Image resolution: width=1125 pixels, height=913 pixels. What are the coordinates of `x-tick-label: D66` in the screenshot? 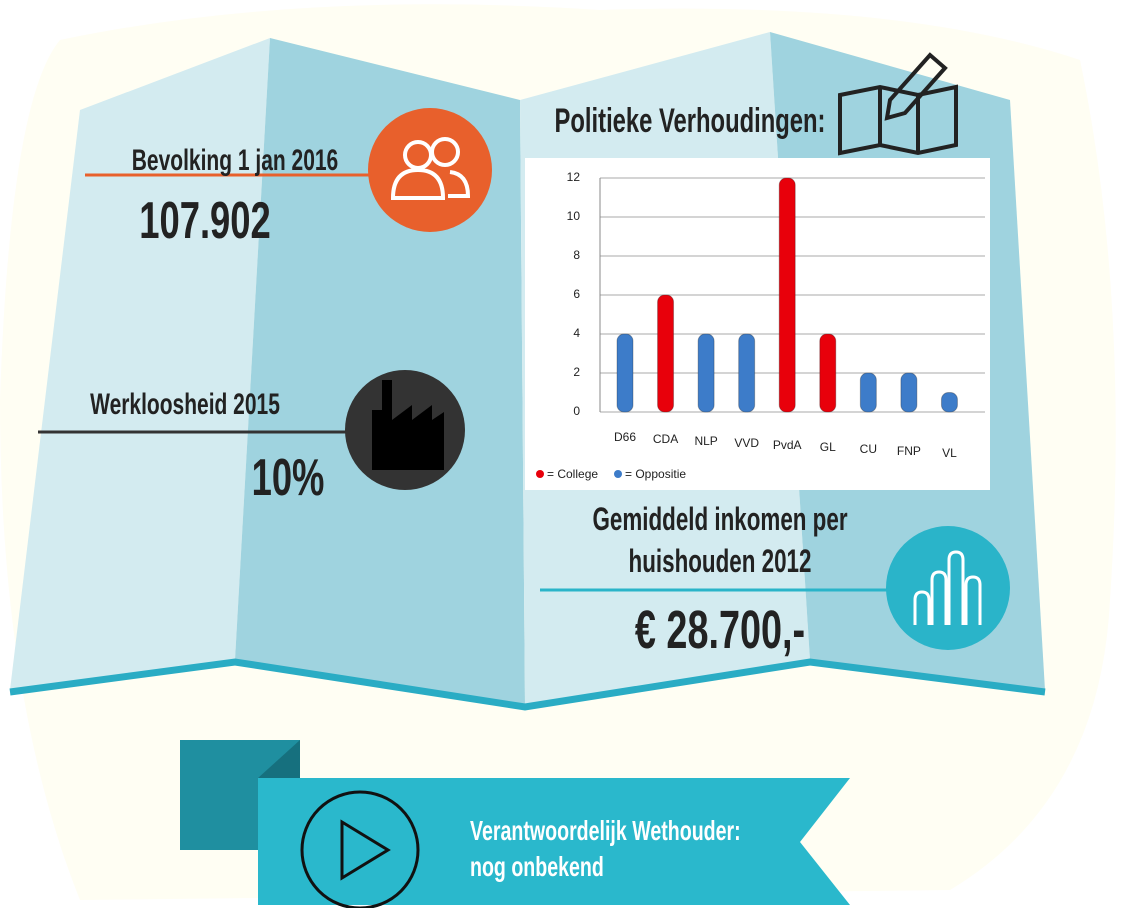 It's located at (625, 437).